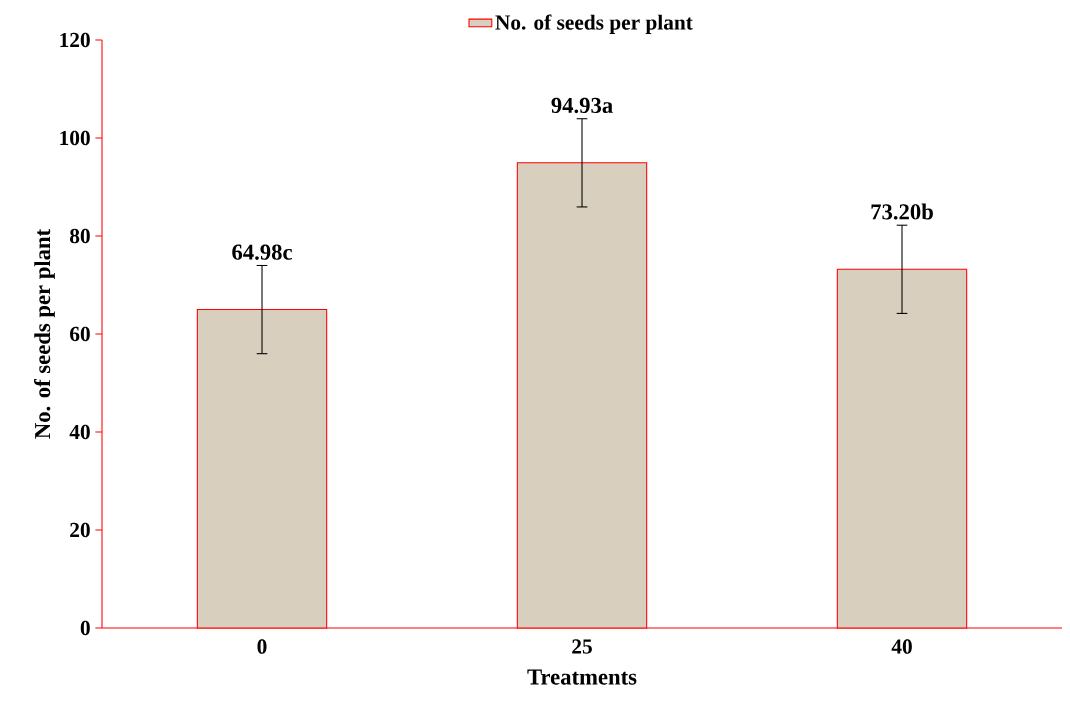 Image resolution: width=1070 pixels, height=706 pixels. What do you see at coordinates (75, 40) in the screenshot?
I see `y-tick-label: 120` at bounding box center [75, 40].